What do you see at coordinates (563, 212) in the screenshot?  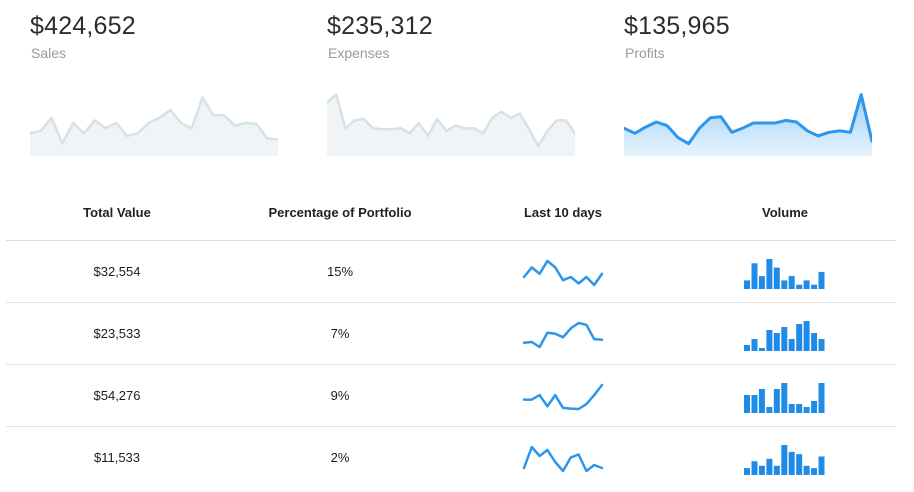 I see `column-header-last-10-days: Last 10 days` at bounding box center [563, 212].